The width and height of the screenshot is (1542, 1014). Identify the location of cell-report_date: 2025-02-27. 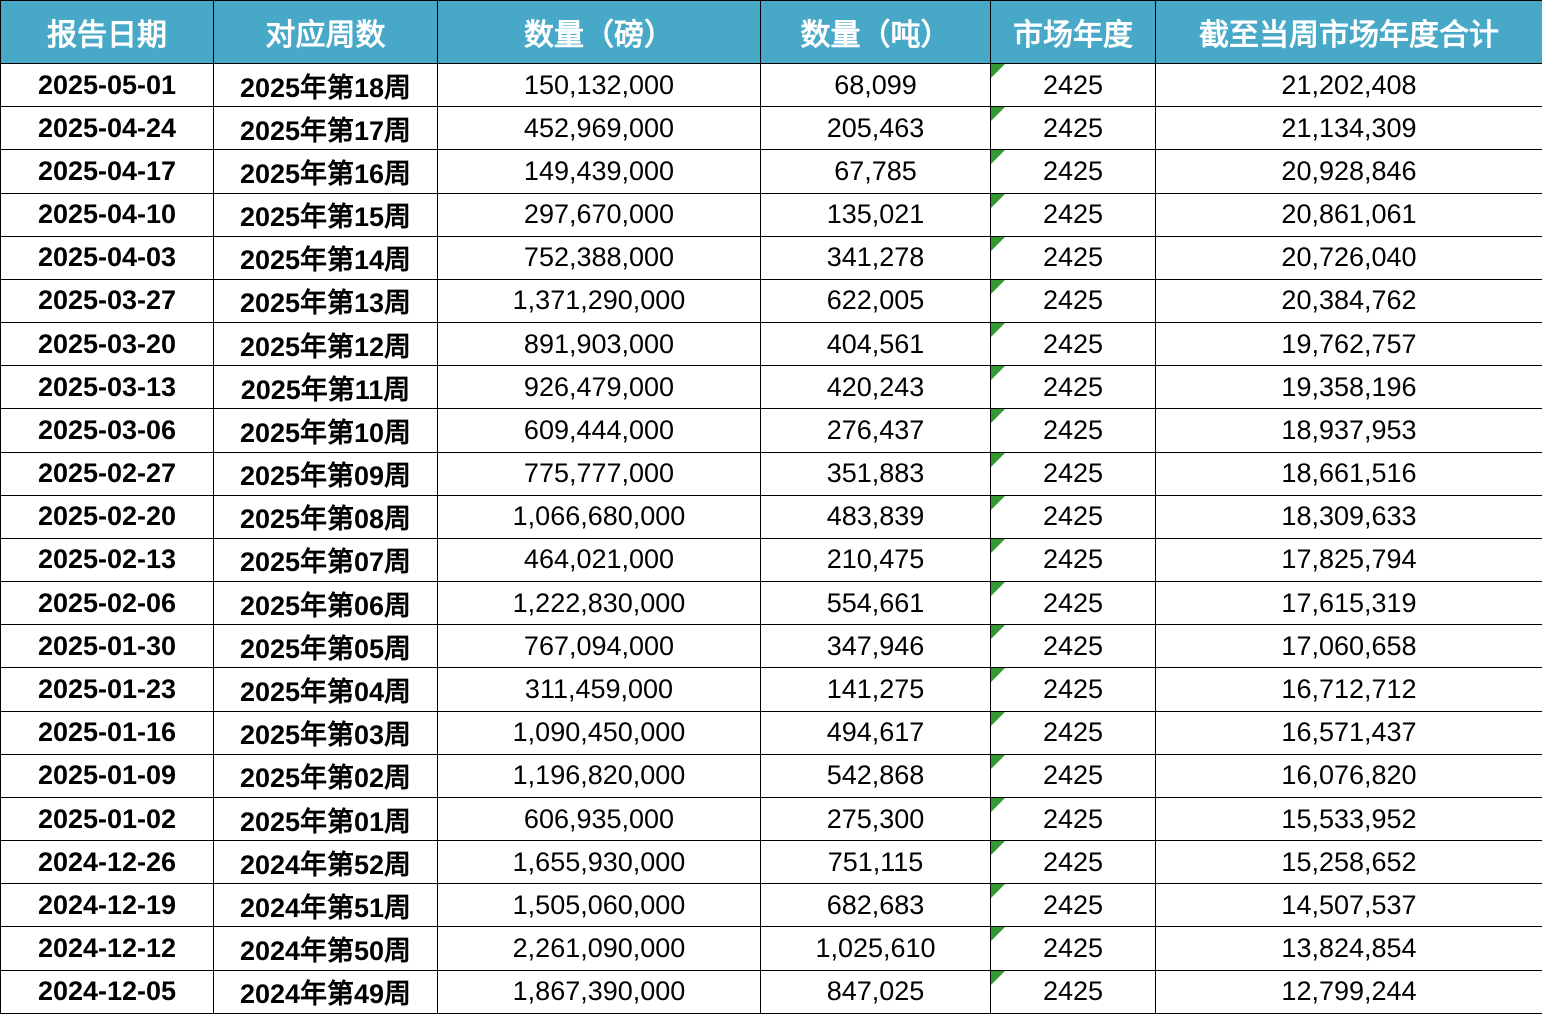
(107, 473).